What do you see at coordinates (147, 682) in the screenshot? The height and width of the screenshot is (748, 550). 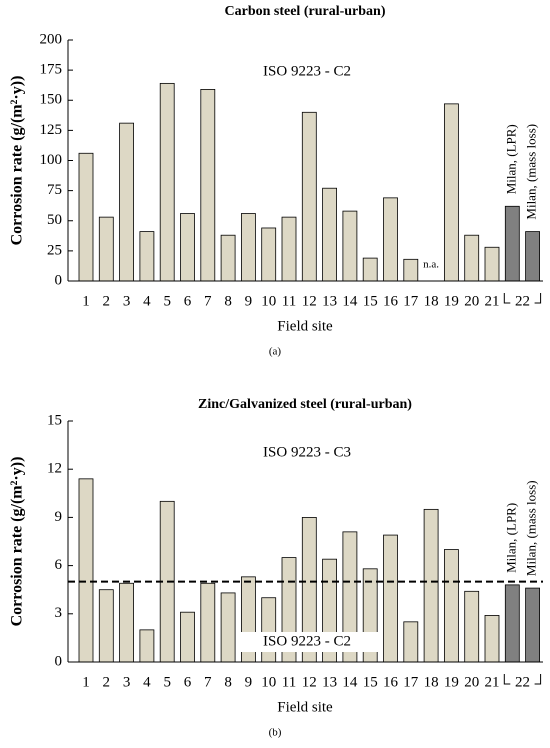 I see `x-tick-label: 4` at bounding box center [147, 682].